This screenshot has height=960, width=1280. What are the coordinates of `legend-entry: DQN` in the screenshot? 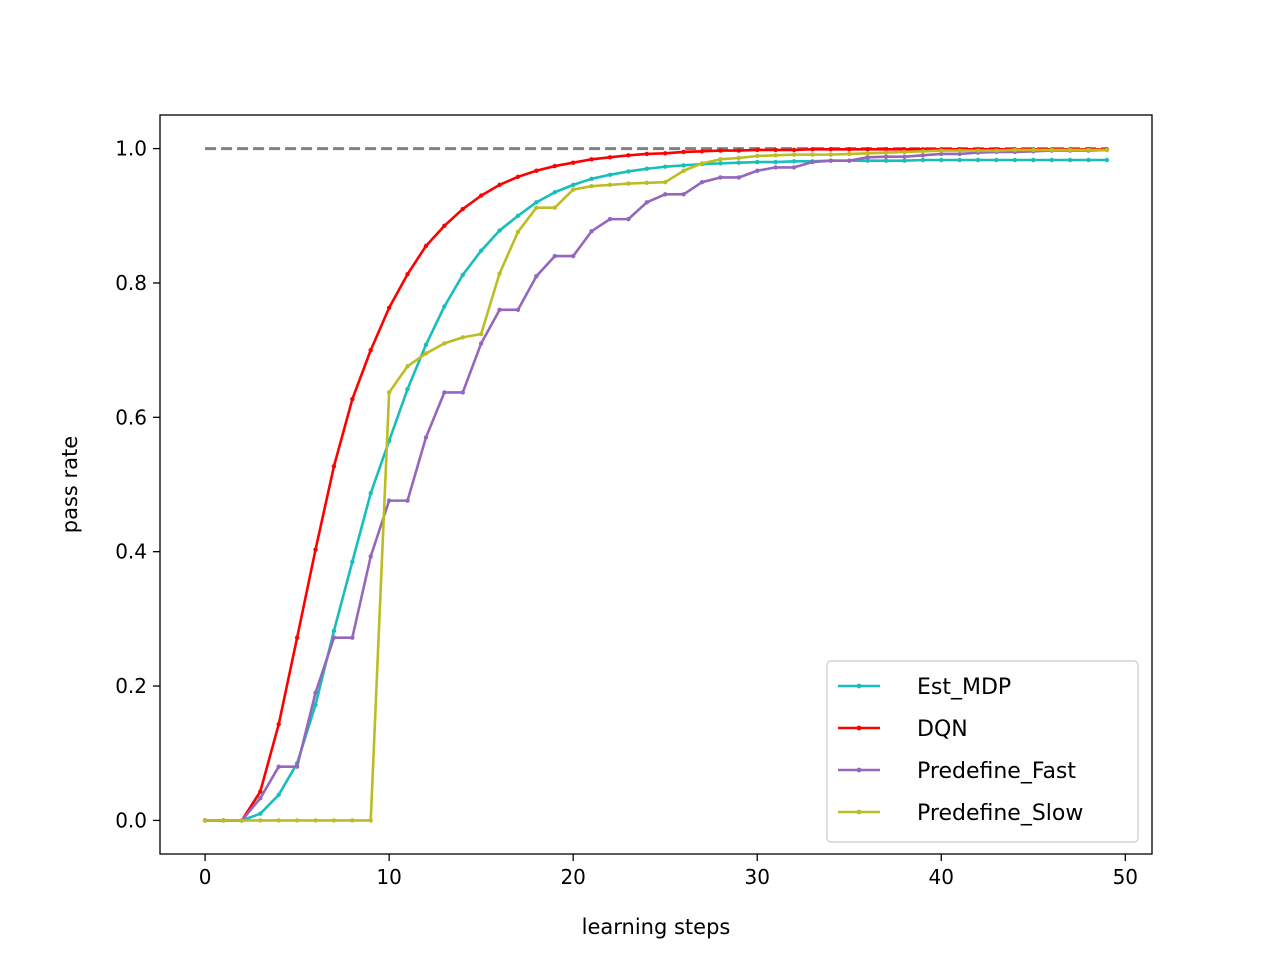 It's located at (903, 729).